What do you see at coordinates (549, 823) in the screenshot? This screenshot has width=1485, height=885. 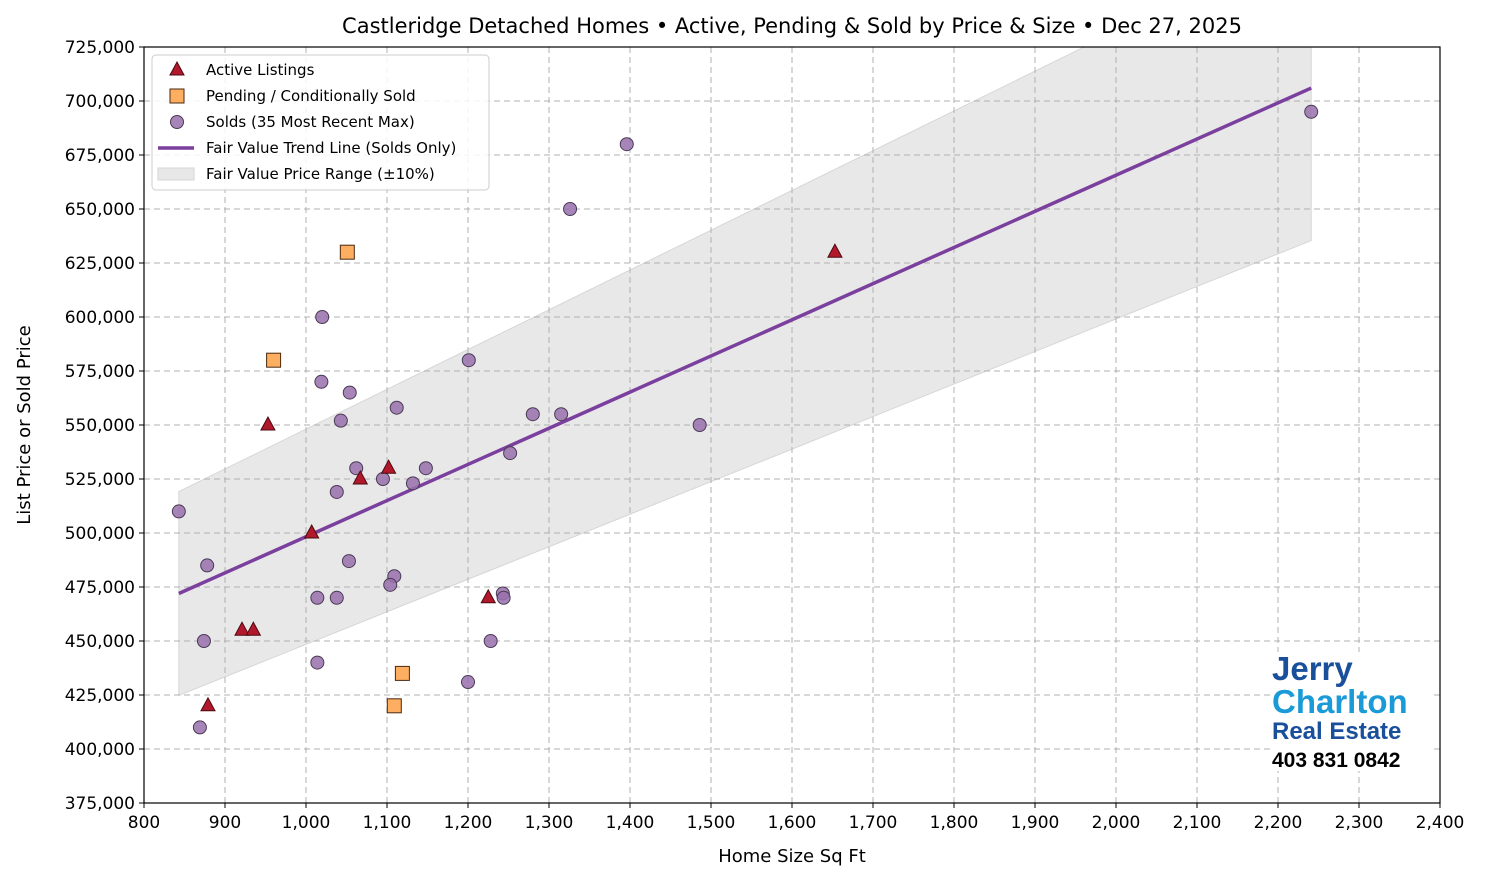 I see `x-tick-label: 1,300` at bounding box center [549, 823].